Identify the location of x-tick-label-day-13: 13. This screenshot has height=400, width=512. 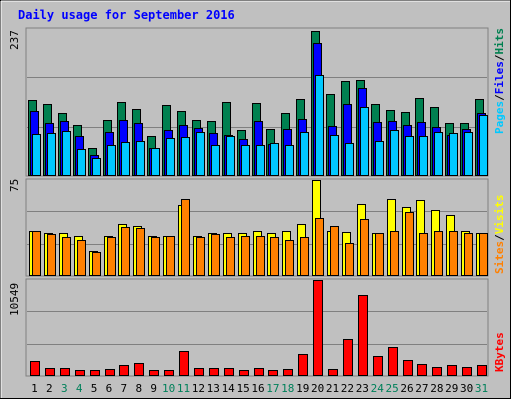
(213, 388).